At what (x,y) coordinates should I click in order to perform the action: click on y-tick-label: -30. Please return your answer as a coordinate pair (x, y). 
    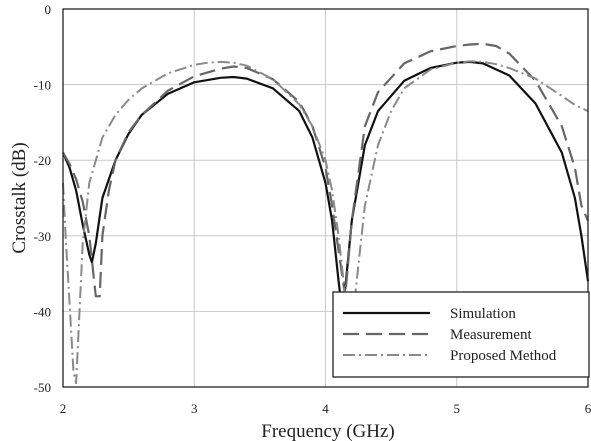
    Looking at the image, I should click on (42, 236).